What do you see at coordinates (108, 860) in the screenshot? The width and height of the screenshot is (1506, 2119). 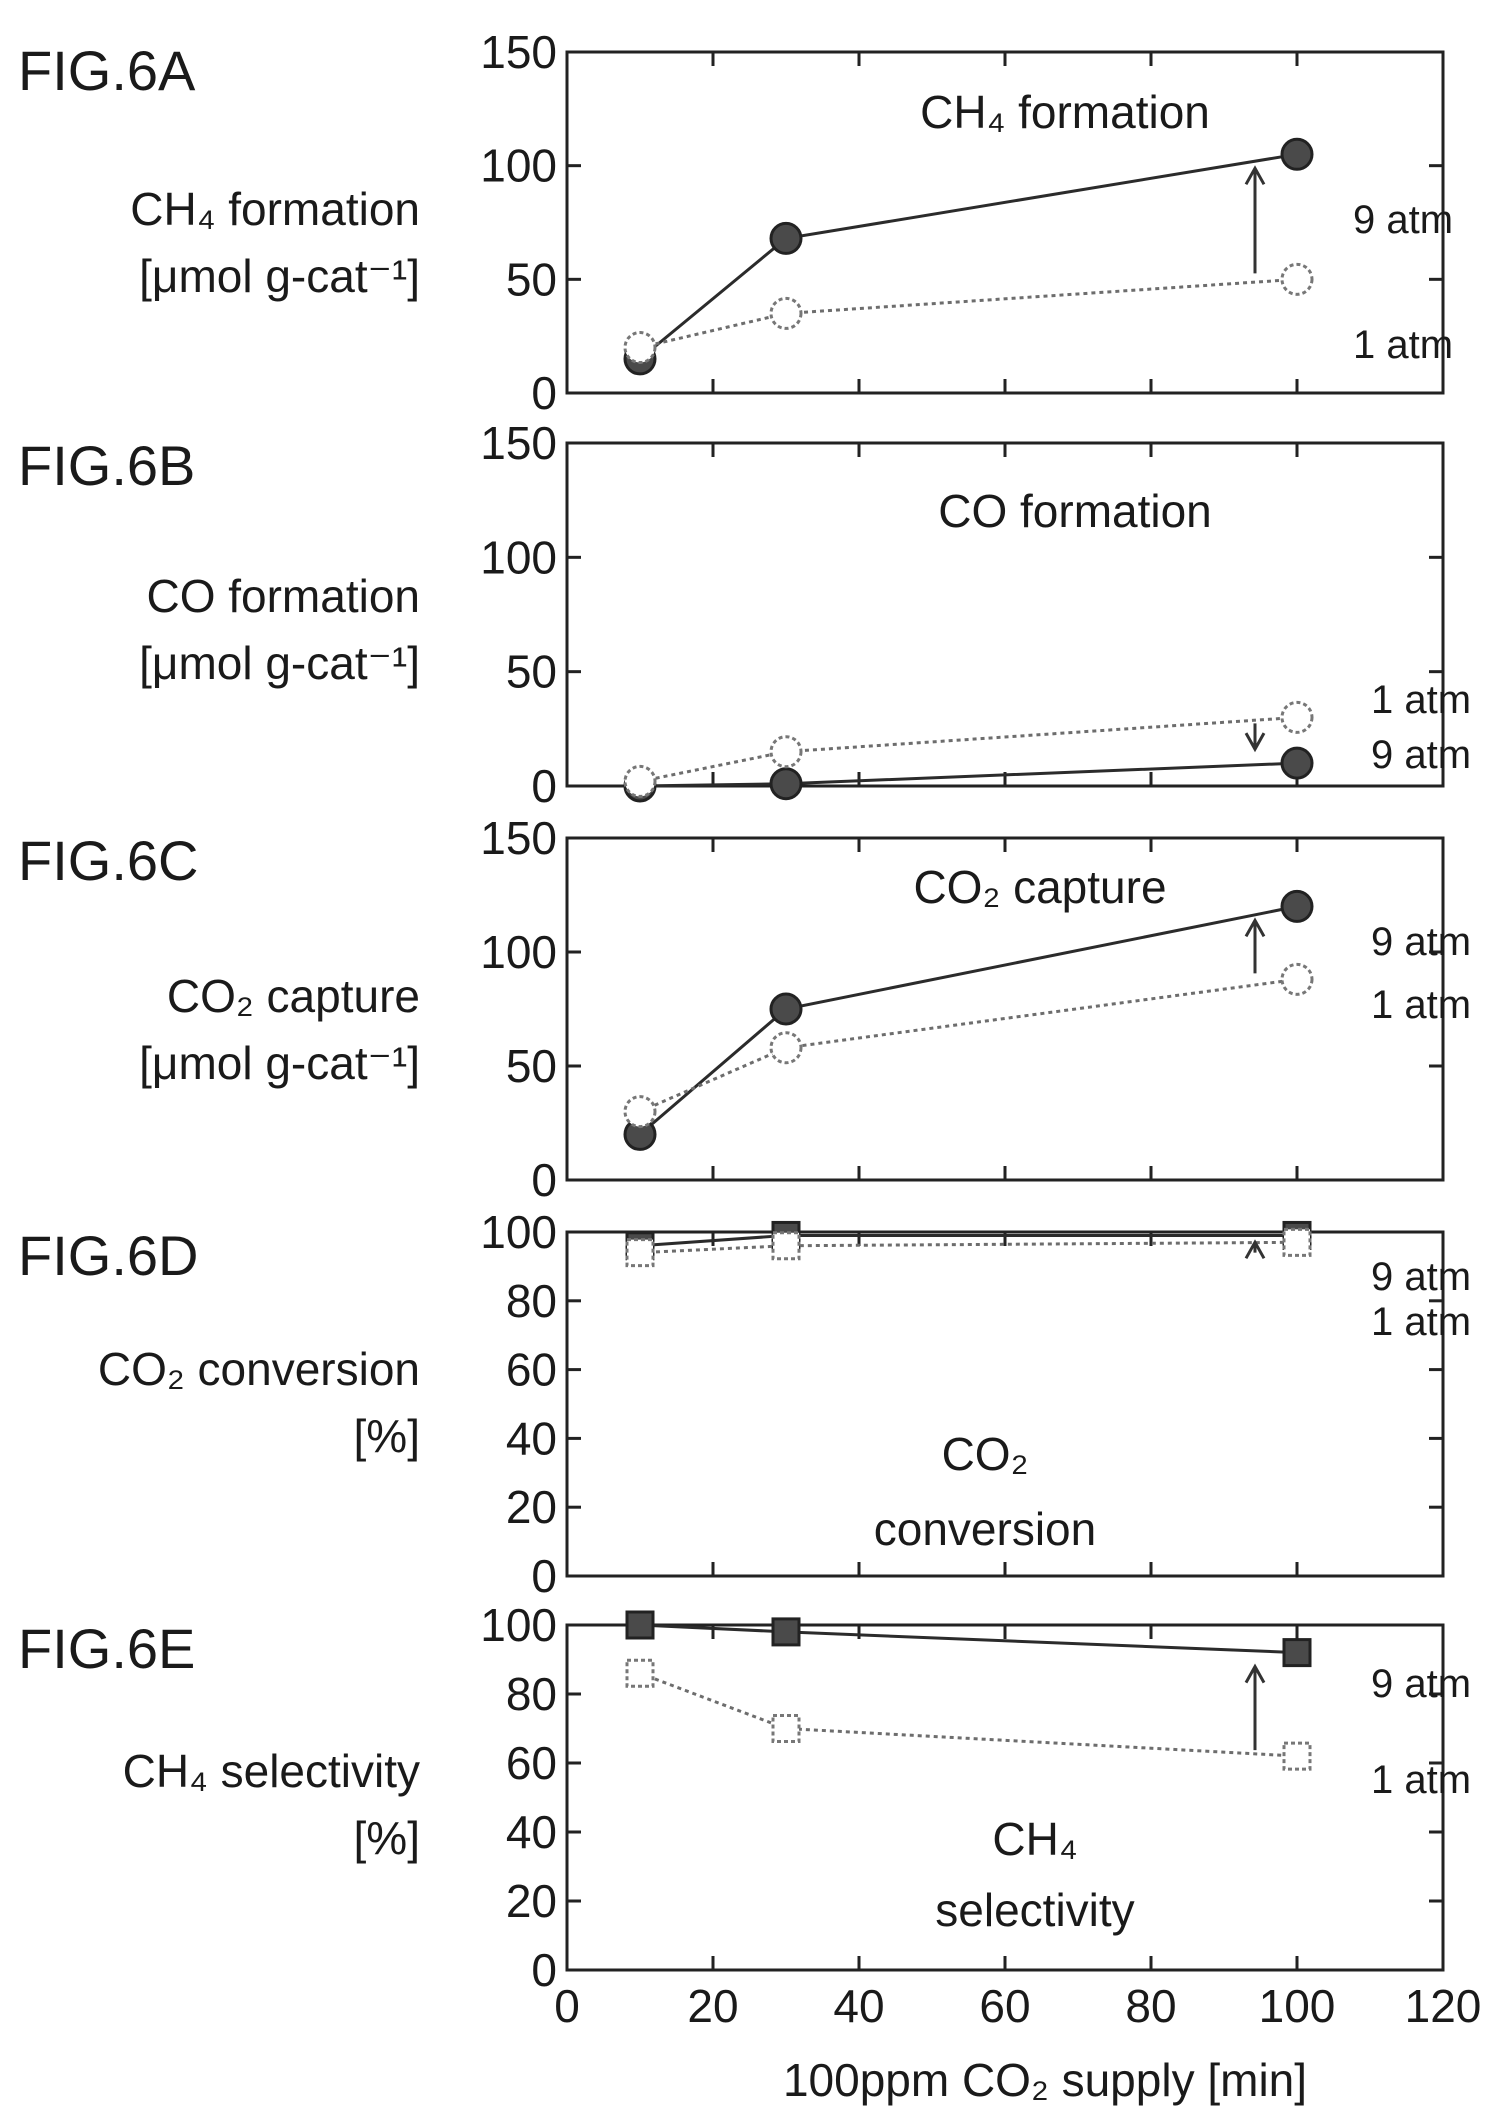 I see `figure-label: FIG.6C` at bounding box center [108, 860].